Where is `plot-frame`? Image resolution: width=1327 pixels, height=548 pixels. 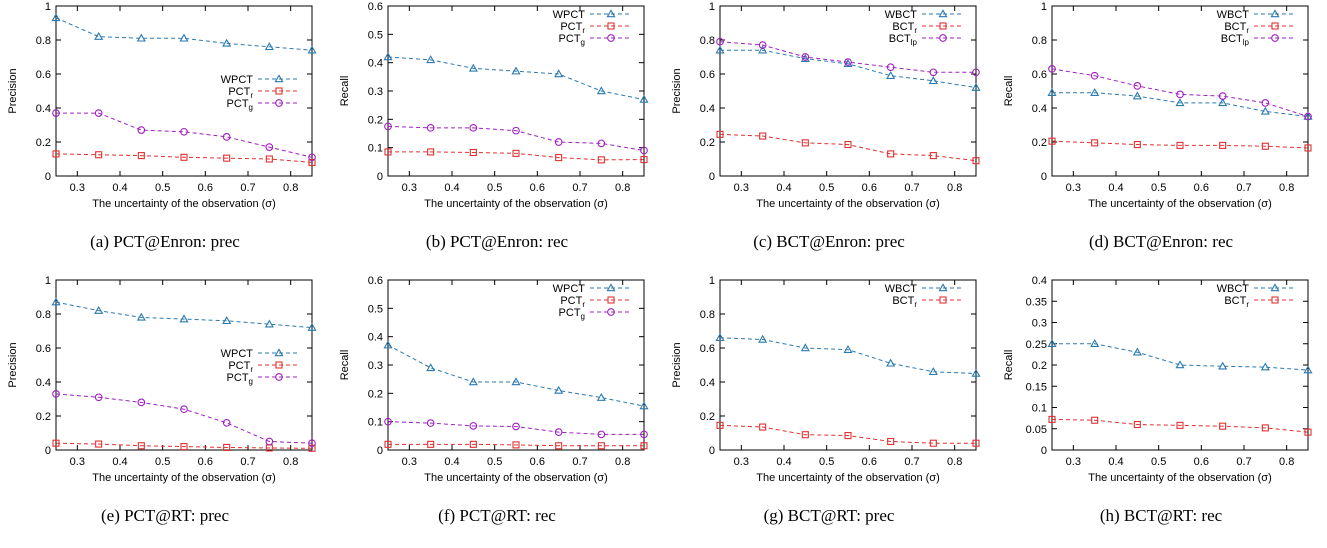 plot-frame is located at coordinates (848, 91).